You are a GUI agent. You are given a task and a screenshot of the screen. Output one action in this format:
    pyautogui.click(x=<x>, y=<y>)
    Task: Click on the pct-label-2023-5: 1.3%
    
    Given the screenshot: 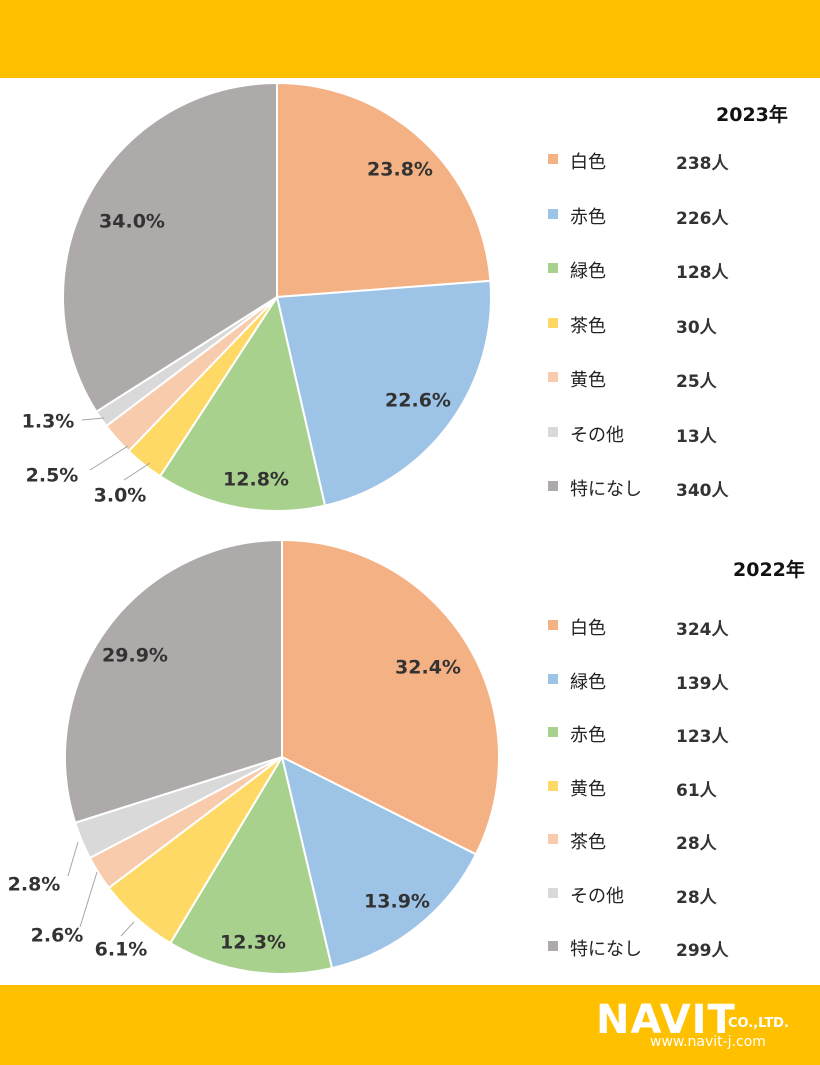 What is the action you would take?
    pyautogui.click(x=48, y=422)
    